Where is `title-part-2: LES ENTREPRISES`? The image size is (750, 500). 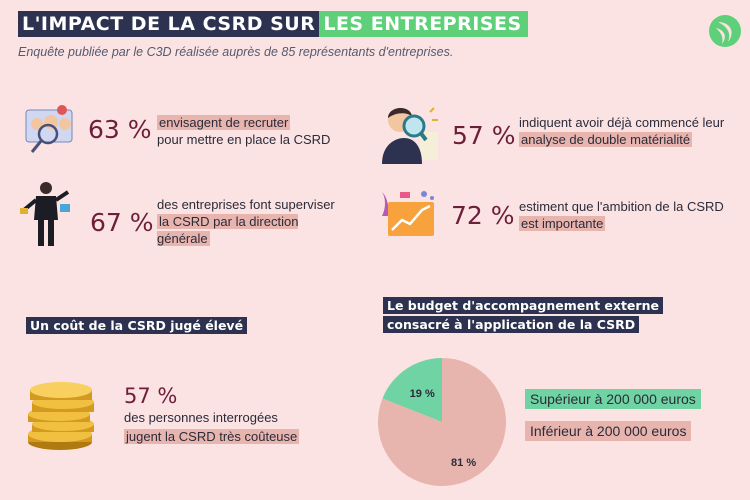 title-part-2: LES ENTREPRISES is located at coordinates (423, 24).